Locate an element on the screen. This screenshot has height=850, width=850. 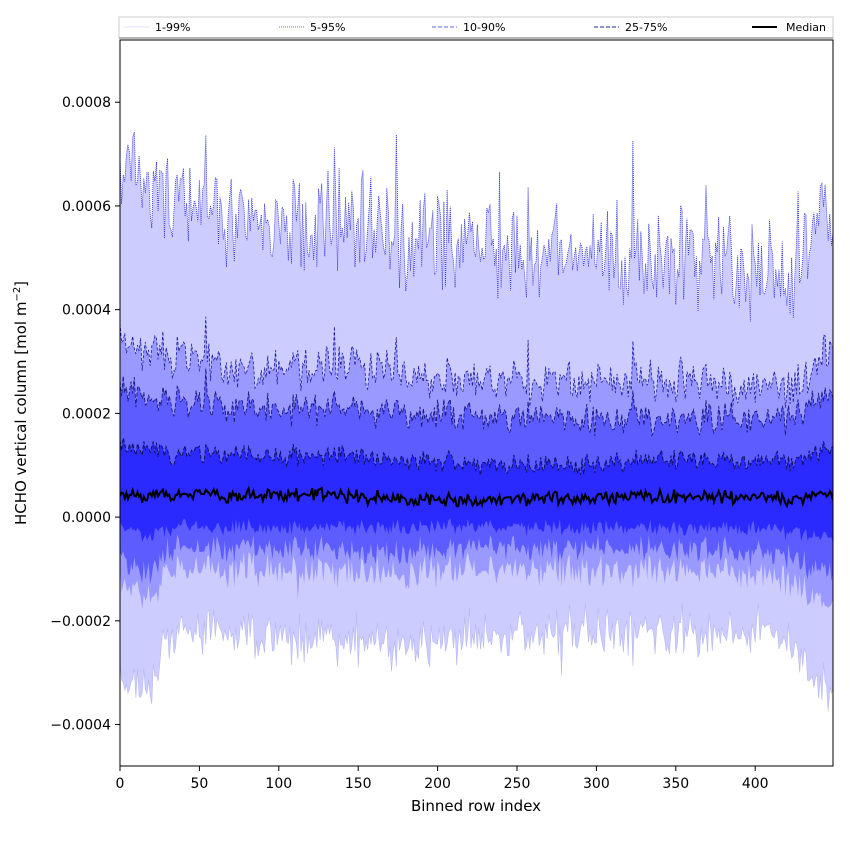
legend-label: 5-95% is located at coordinates (327, 27).